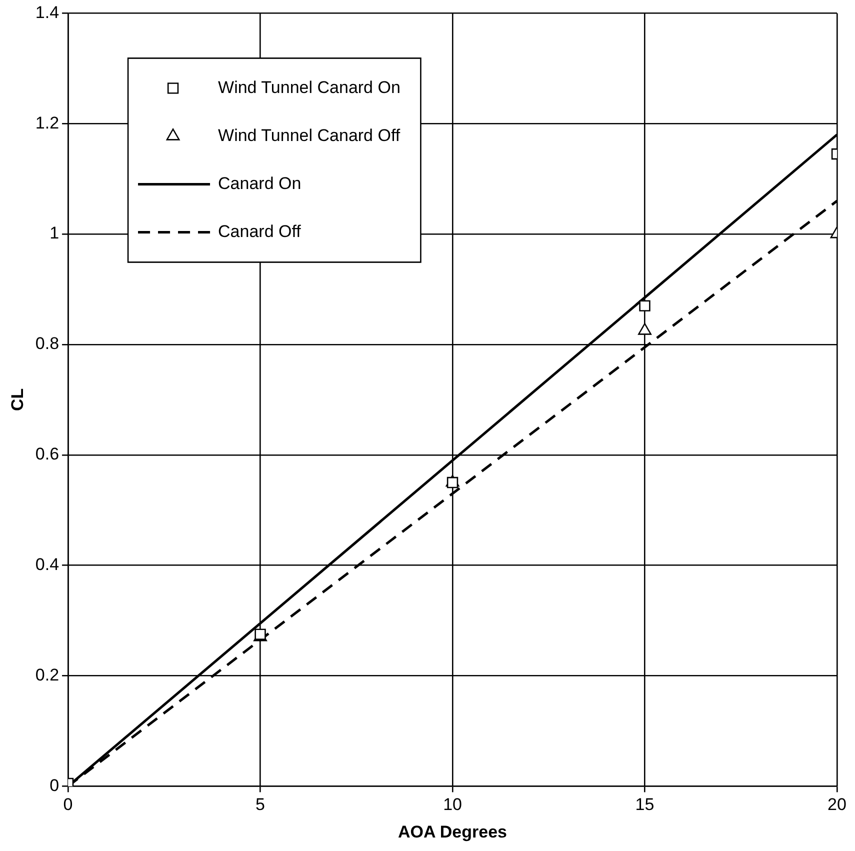  I want to click on x-tick-label: 0, so click(68, 804).